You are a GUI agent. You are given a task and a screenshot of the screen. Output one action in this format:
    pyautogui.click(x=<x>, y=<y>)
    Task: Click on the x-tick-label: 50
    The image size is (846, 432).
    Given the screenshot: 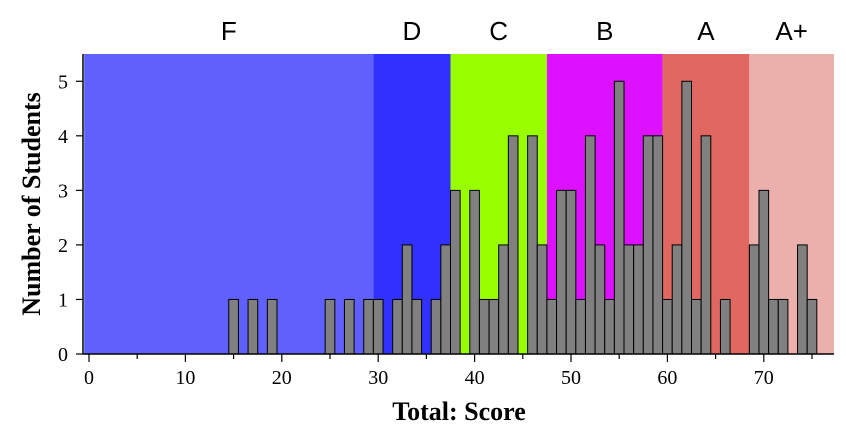 What is the action you would take?
    pyautogui.click(x=571, y=378)
    